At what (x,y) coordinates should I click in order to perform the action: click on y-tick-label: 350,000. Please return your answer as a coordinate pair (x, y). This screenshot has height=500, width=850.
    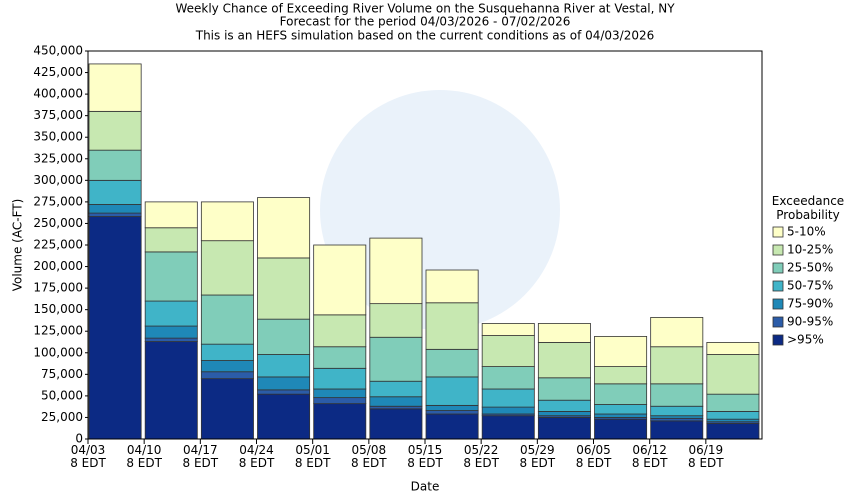
    Looking at the image, I should click on (58, 137).